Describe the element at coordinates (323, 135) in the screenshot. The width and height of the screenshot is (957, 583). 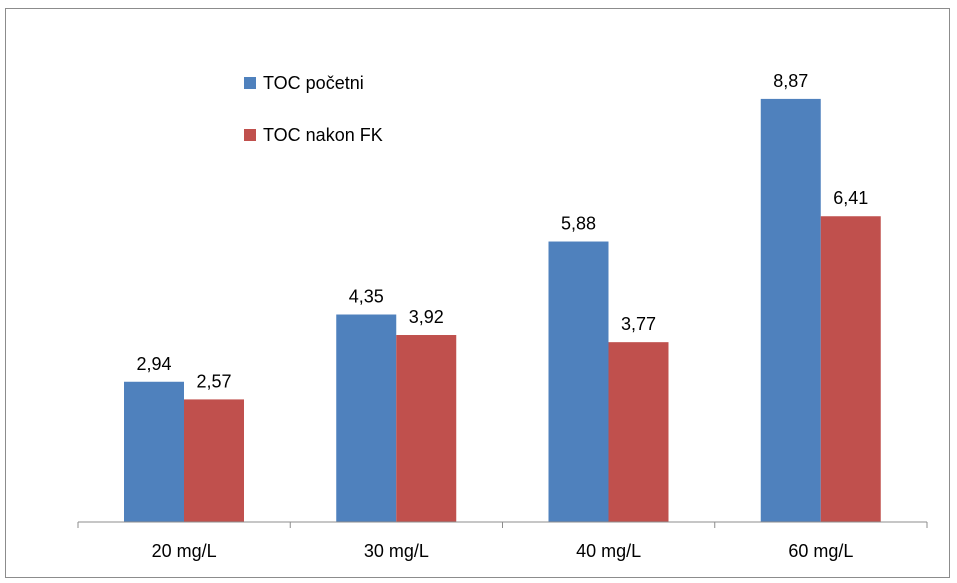
I see `legend-label: TOC nakon FK` at that location.